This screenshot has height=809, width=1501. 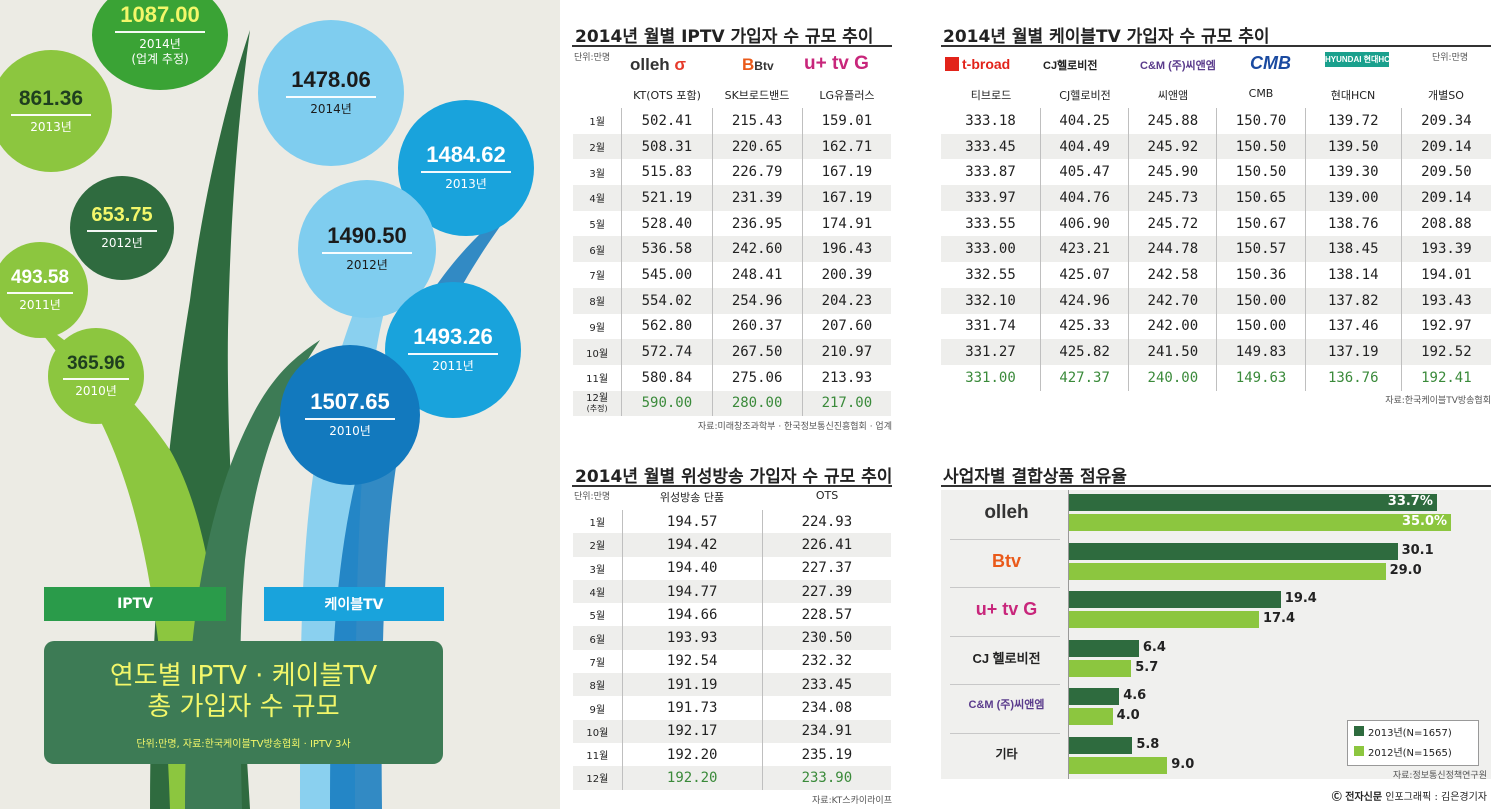 I want to click on month-cell: 10월, so click(x=597, y=352).